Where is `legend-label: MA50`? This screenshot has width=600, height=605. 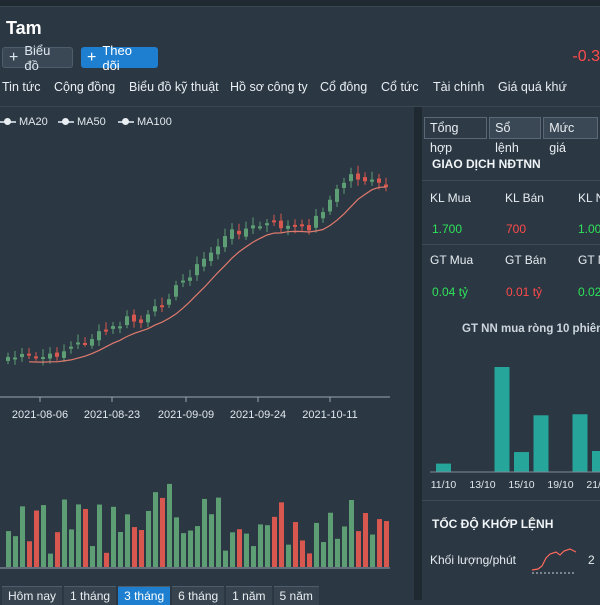
legend-label: MA50 is located at coordinates (91, 122).